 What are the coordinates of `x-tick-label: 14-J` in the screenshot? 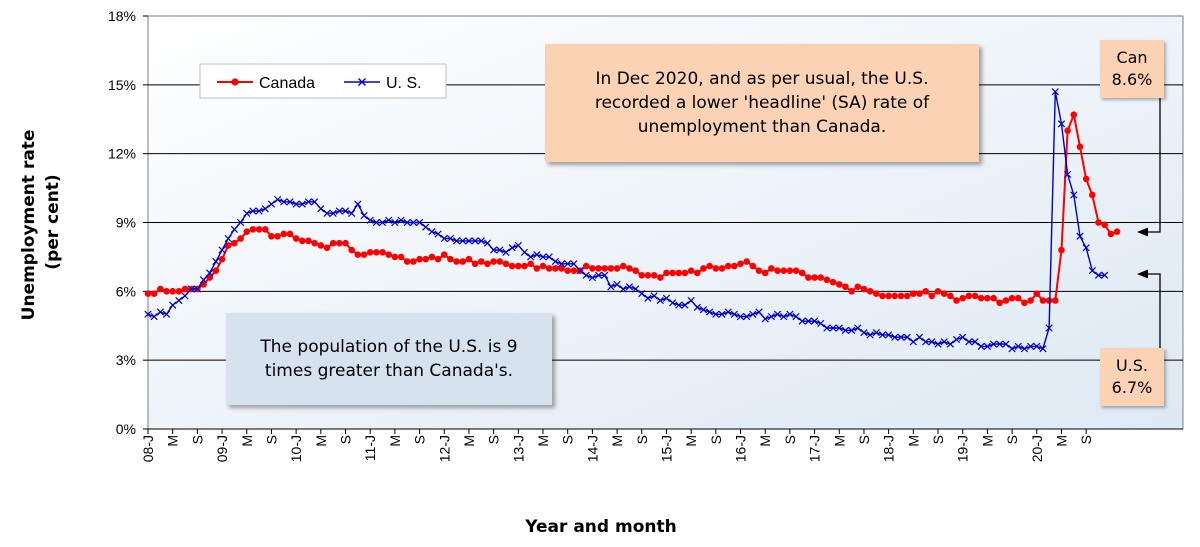 It's located at (592, 448).